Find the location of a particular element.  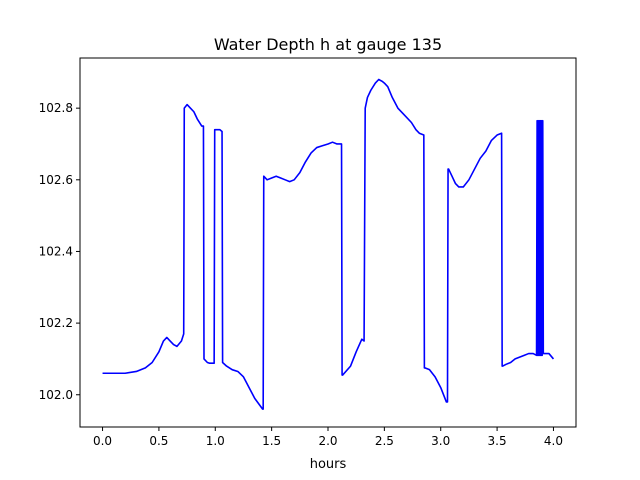

x-tick-label: 1.5 is located at coordinates (271, 441).